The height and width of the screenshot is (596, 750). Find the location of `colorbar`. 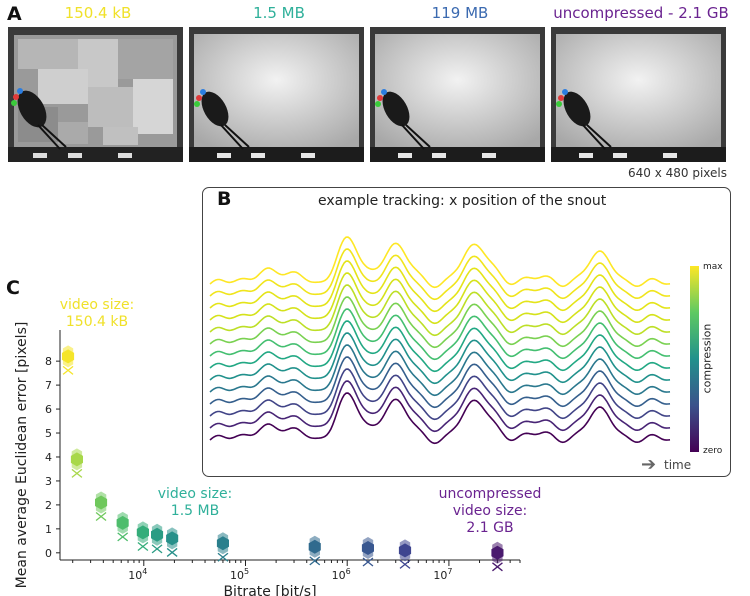

colorbar is located at coordinates (694, 359).